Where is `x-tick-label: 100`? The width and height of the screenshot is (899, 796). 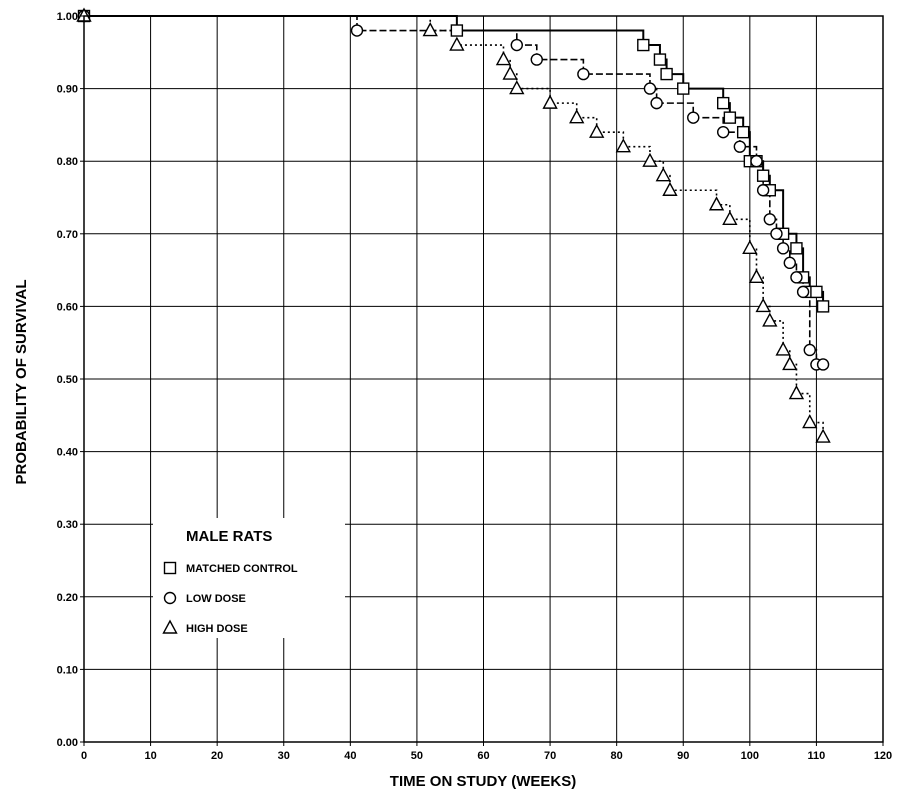
x-tick-label: 100 is located at coordinates (750, 756).